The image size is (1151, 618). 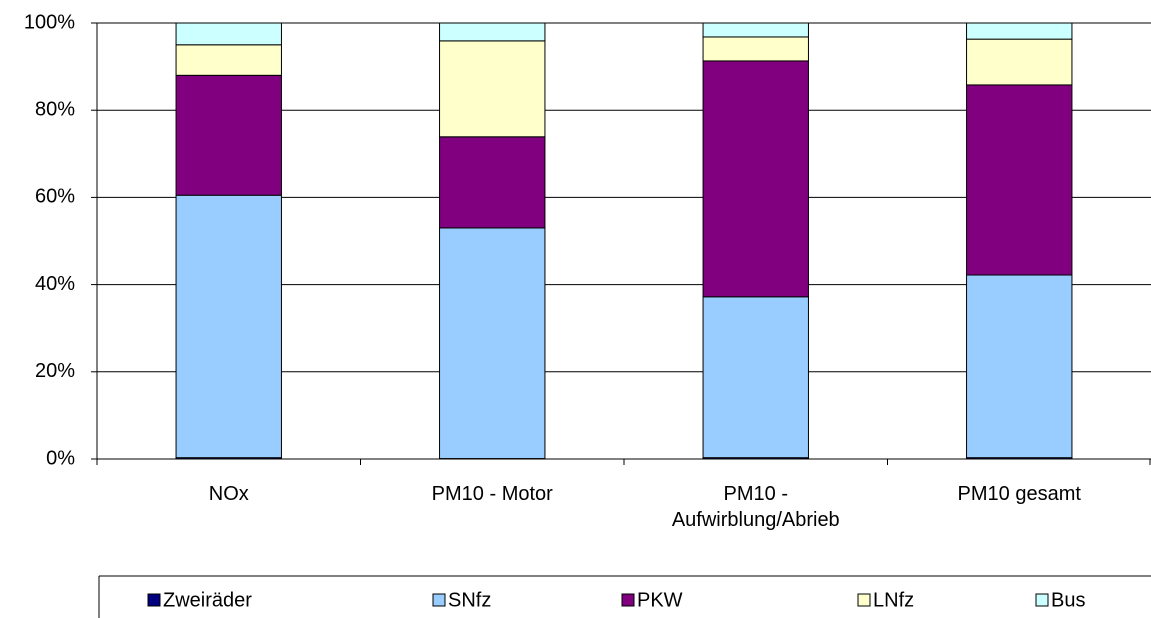 What do you see at coordinates (55, 371) in the screenshot?
I see `y-tick-label: 20%` at bounding box center [55, 371].